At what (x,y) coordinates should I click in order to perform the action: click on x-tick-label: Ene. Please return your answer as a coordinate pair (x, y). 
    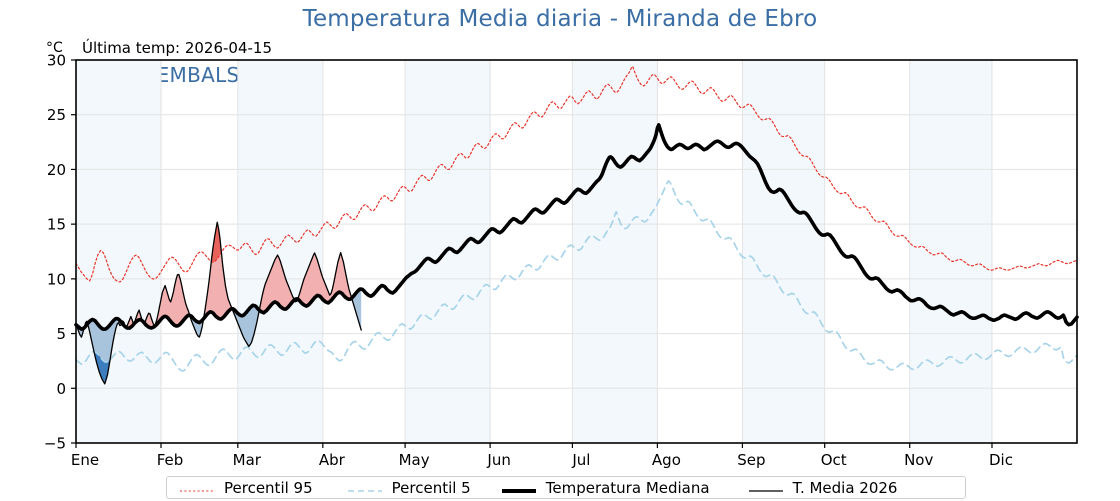
    Looking at the image, I should click on (85, 460).